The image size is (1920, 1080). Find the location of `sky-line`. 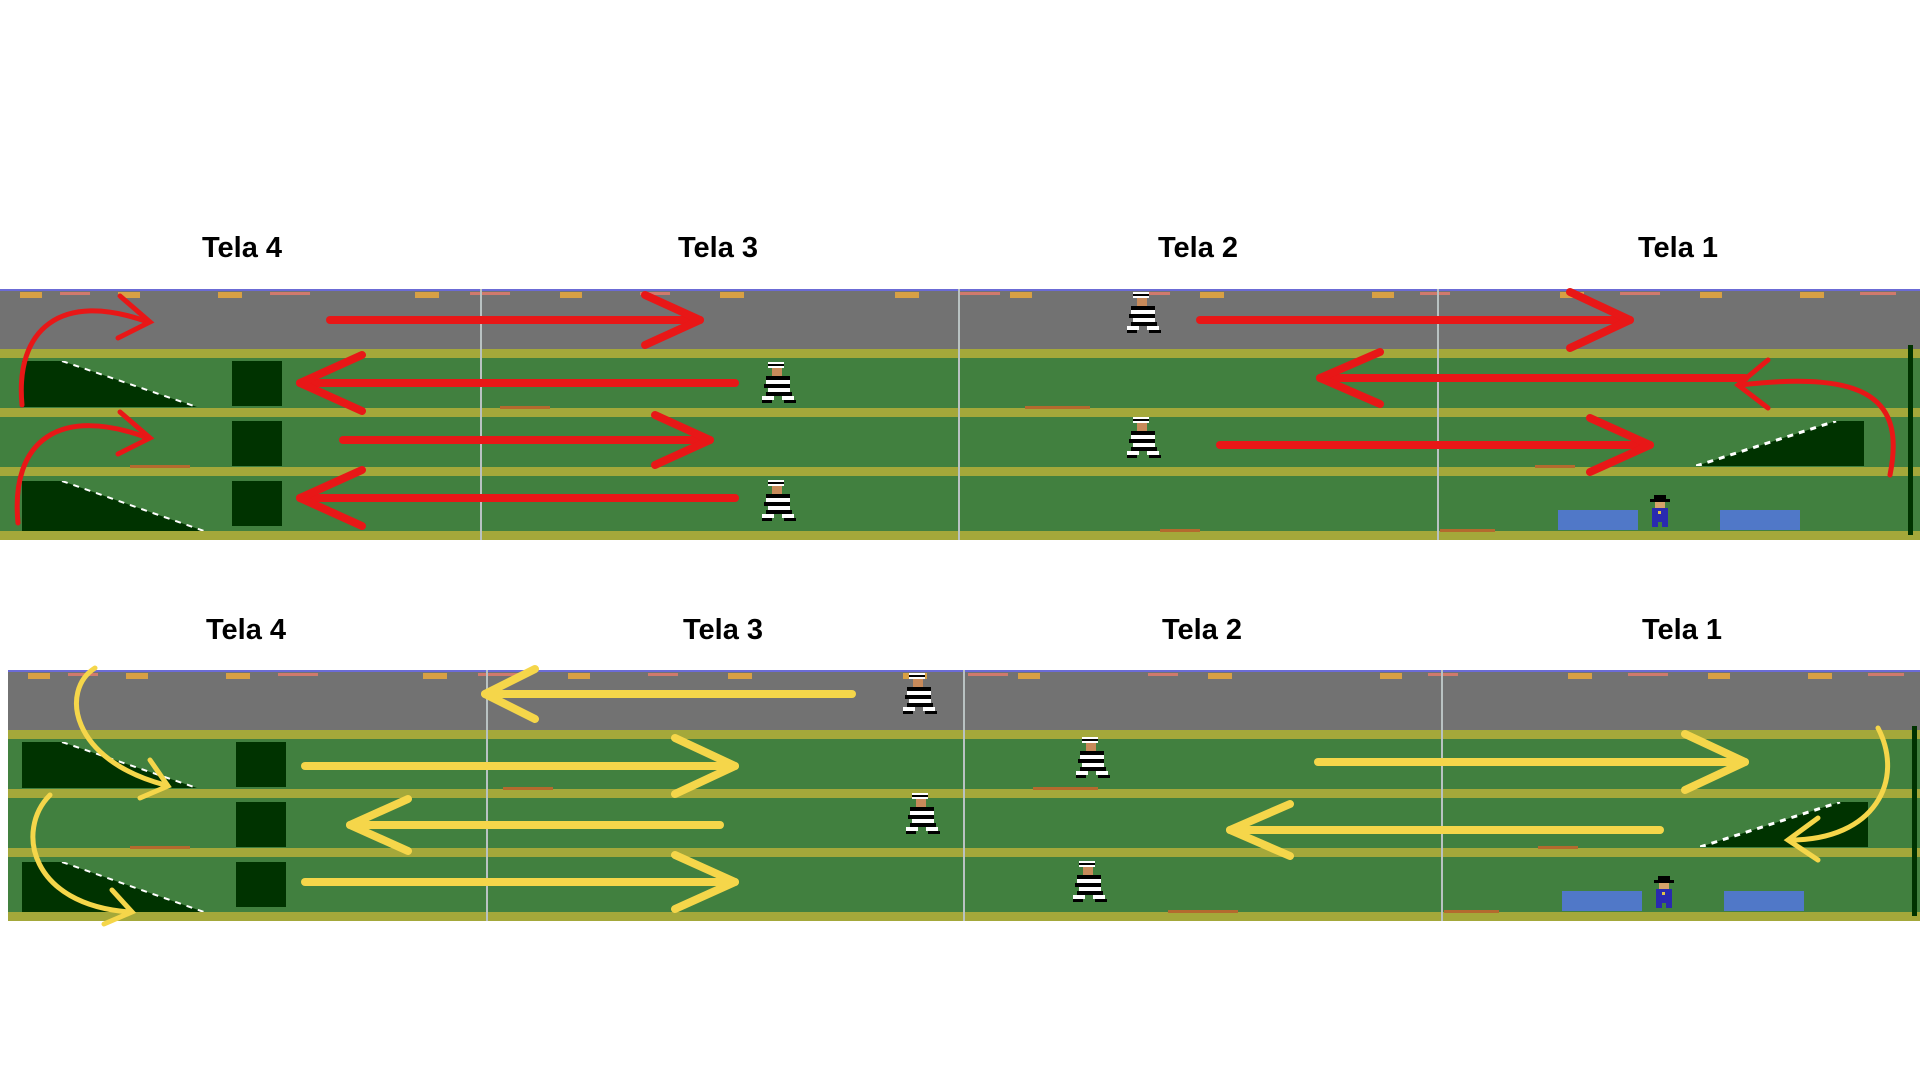

sky-line is located at coordinates (960, 290).